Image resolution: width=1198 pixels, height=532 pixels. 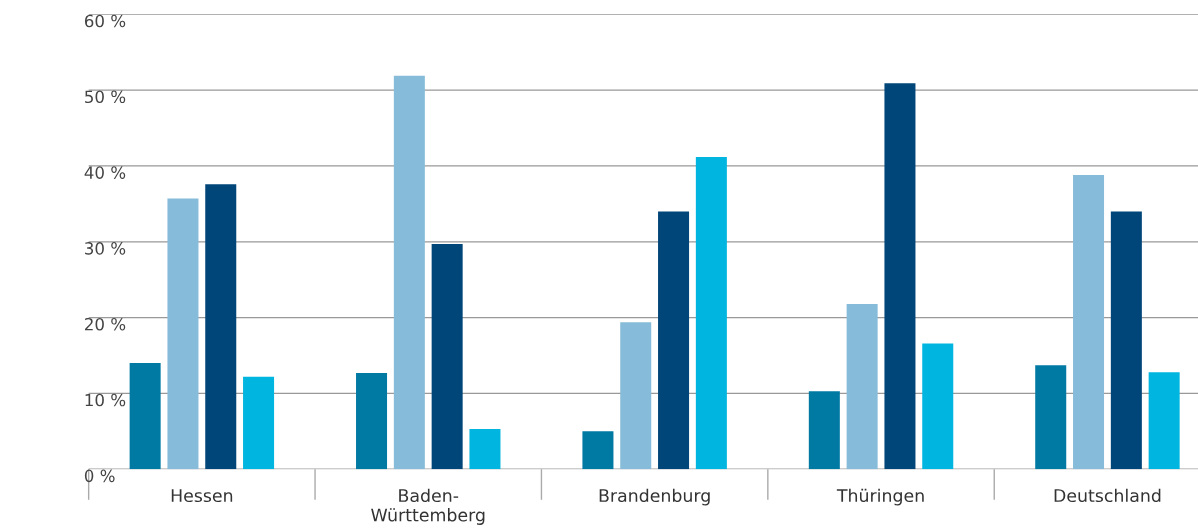 I want to click on x-tick-label: Brandenburg, so click(x=654, y=497).